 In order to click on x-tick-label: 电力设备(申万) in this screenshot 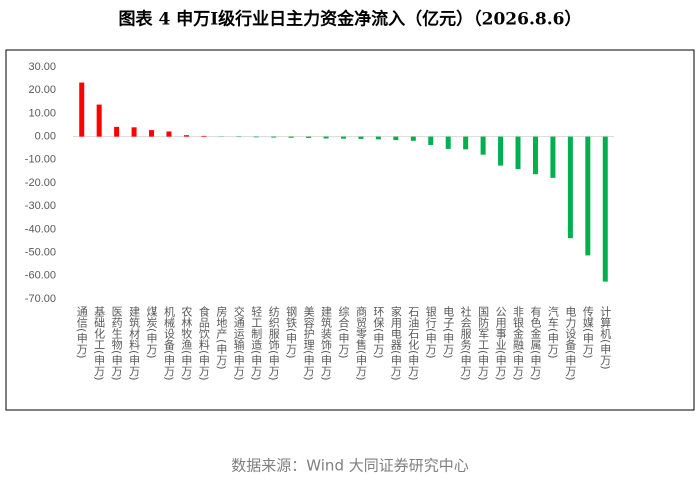, I will do `click(570, 343)`.